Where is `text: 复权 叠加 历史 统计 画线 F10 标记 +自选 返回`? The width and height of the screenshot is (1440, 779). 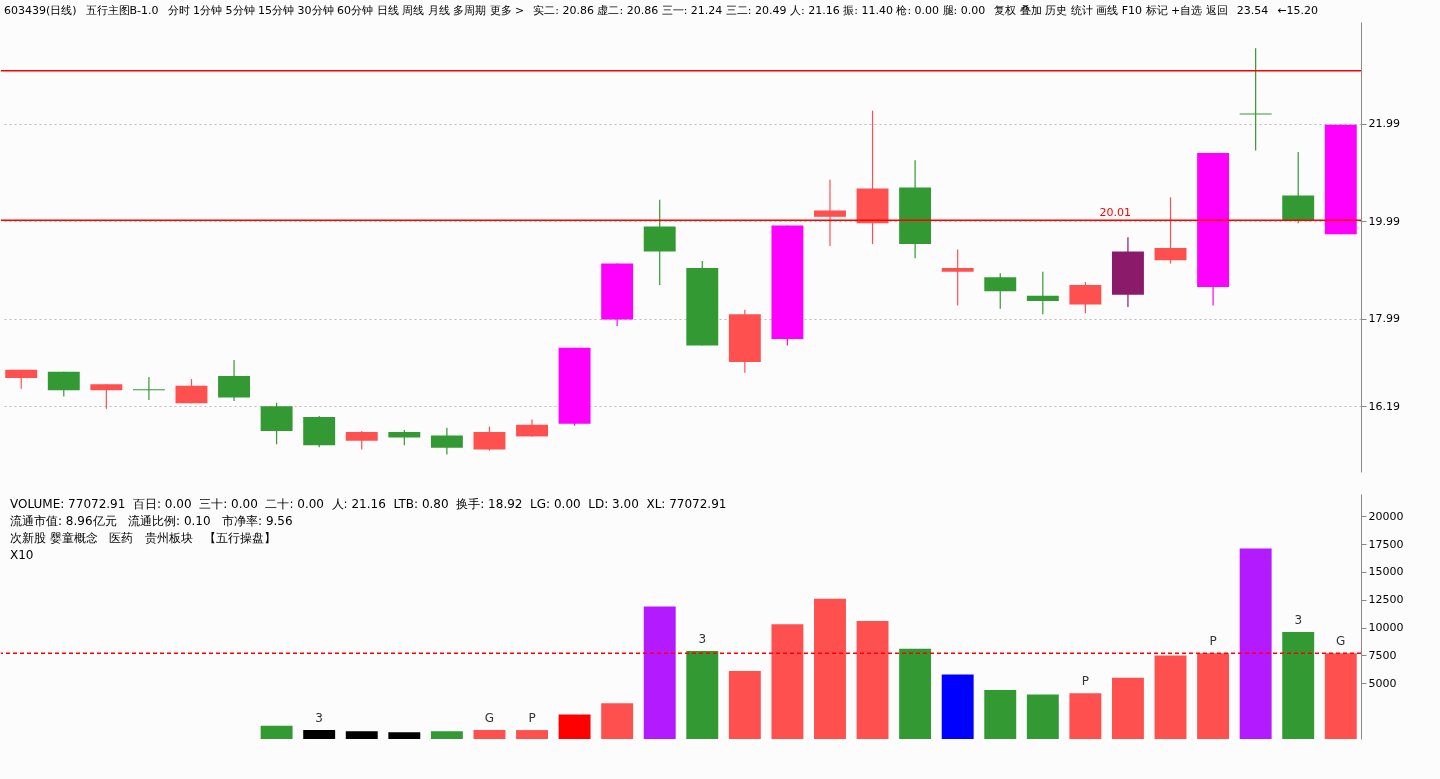 text: 复权 叠加 历史 统计 画线 F10 标记 +自选 返回 is located at coordinates (1111, 10).